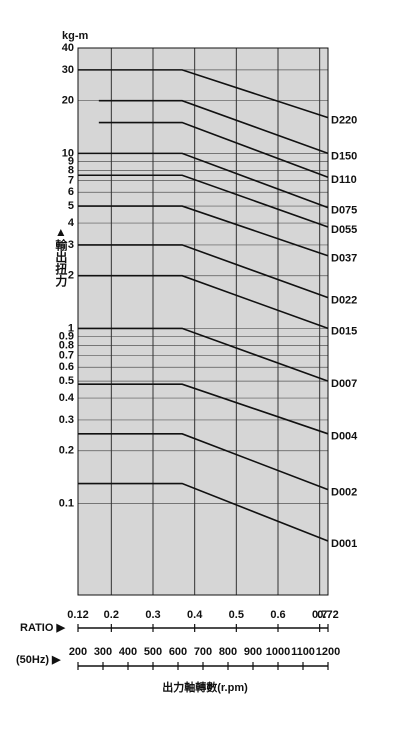 This screenshot has width=400, height=731. Describe the element at coordinates (253, 652) in the screenshot. I see `x2-tick-label: 900` at that location.